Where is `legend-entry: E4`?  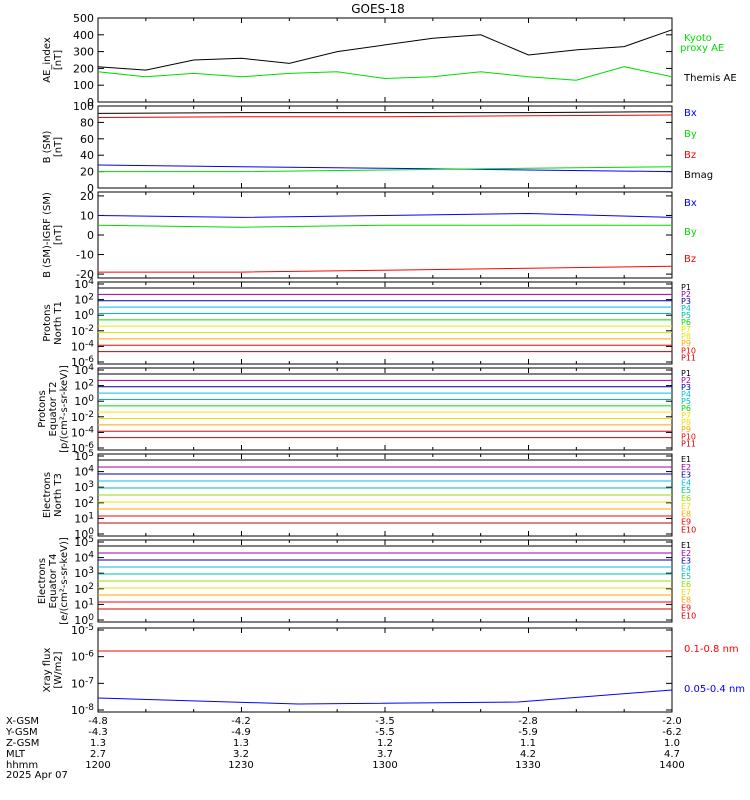
legend-entry: E4 is located at coordinates (686, 568).